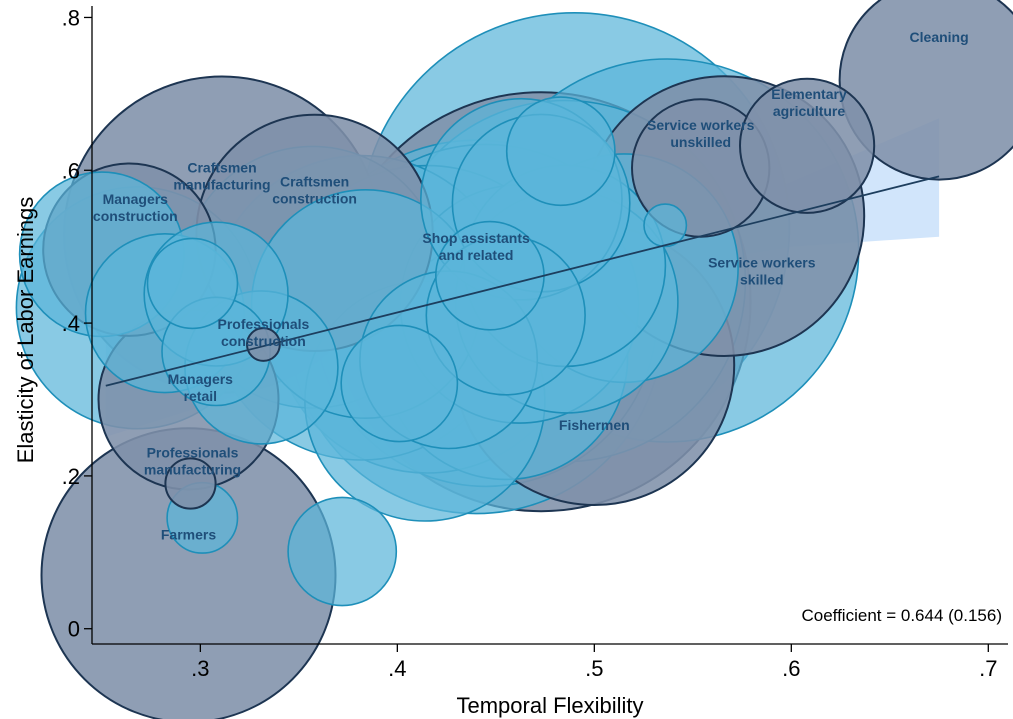 The width and height of the screenshot is (1013, 719). What do you see at coordinates (71, 323) in the screenshot?
I see `y-tick-label: .4` at bounding box center [71, 323].